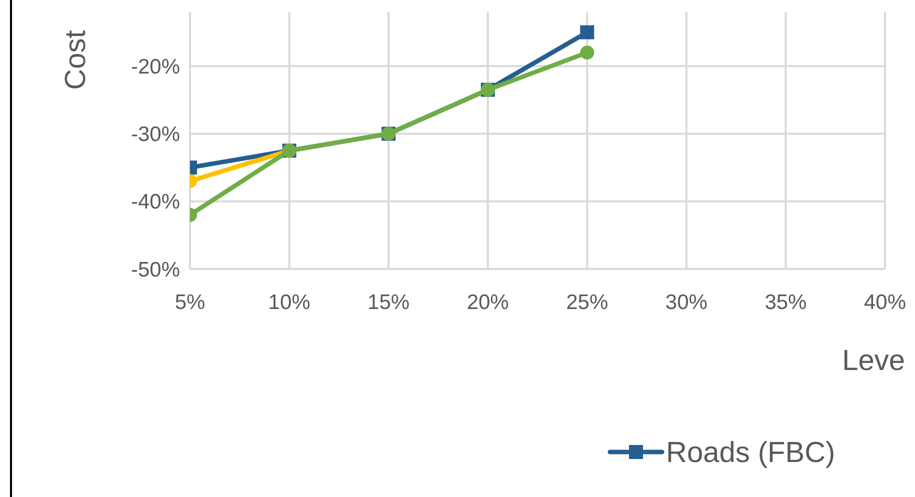 The height and width of the screenshot is (497, 915). Describe the element at coordinates (155, 270) in the screenshot. I see `y-tick-label: -50%` at that location.